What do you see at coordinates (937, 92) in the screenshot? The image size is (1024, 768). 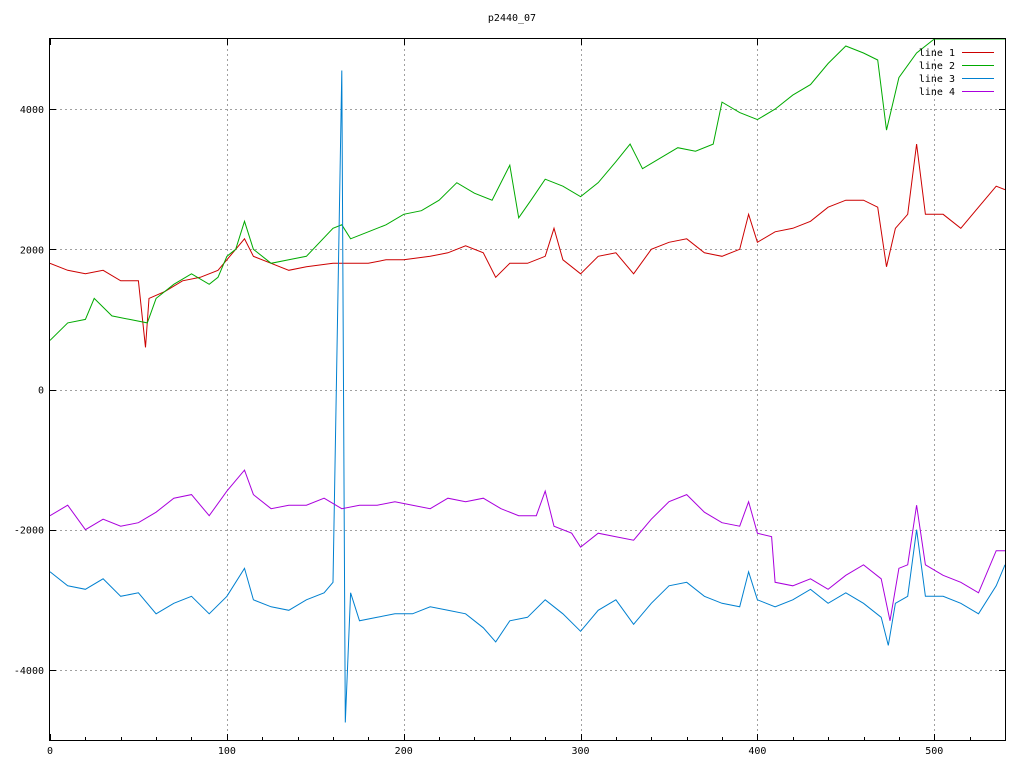 I see `legend-label-4: line 4` at bounding box center [937, 92].